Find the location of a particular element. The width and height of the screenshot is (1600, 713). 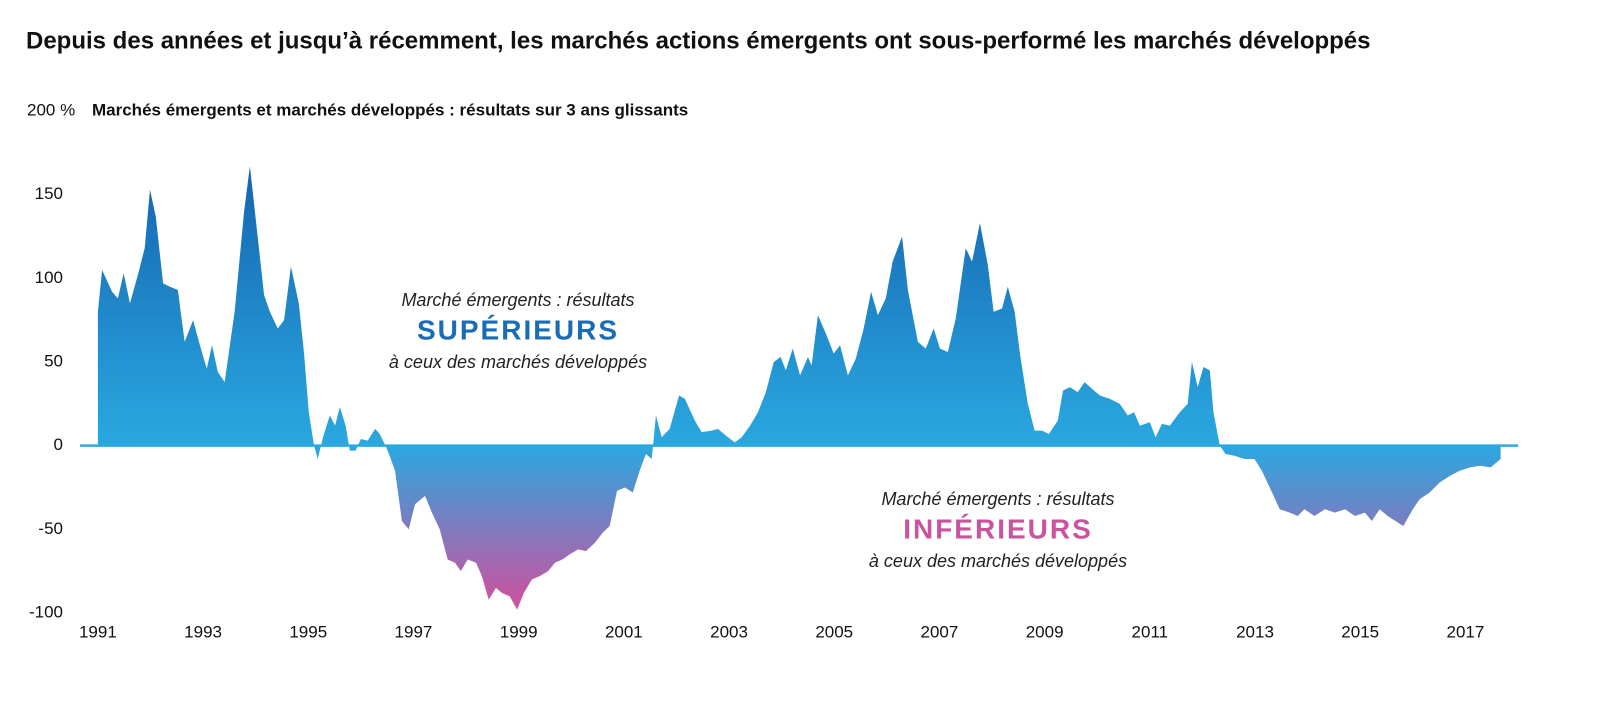

annotation: INFÉRIEURS is located at coordinates (998, 528).